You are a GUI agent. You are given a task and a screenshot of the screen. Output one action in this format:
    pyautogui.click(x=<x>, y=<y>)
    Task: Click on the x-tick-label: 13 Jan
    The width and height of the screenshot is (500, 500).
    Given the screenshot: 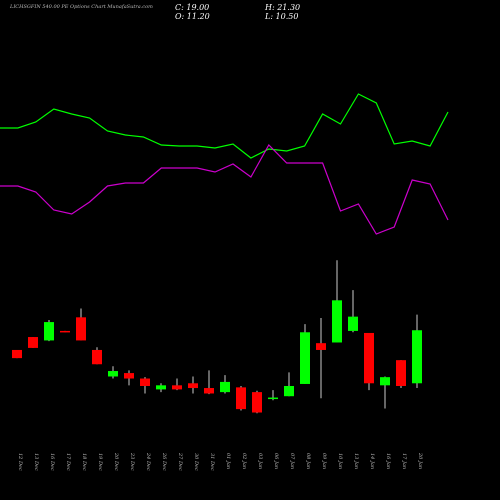 What is the action you would take?
    pyautogui.click(x=356, y=461)
    